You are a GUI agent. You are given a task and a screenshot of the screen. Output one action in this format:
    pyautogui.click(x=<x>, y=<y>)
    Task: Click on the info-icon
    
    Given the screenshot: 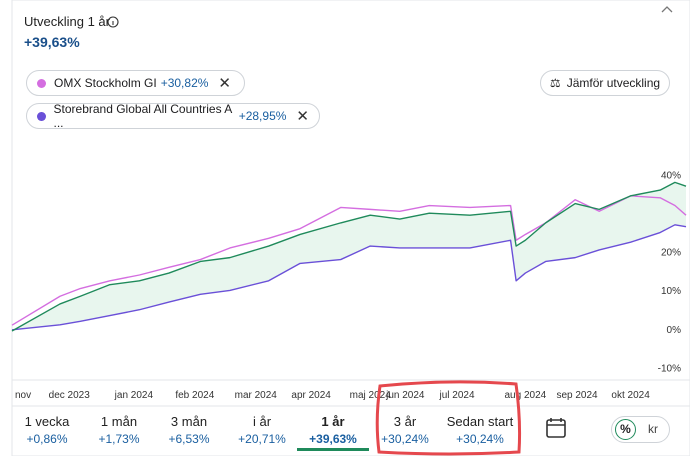 What is the action you would take?
    pyautogui.click(x=113, y=22)
    